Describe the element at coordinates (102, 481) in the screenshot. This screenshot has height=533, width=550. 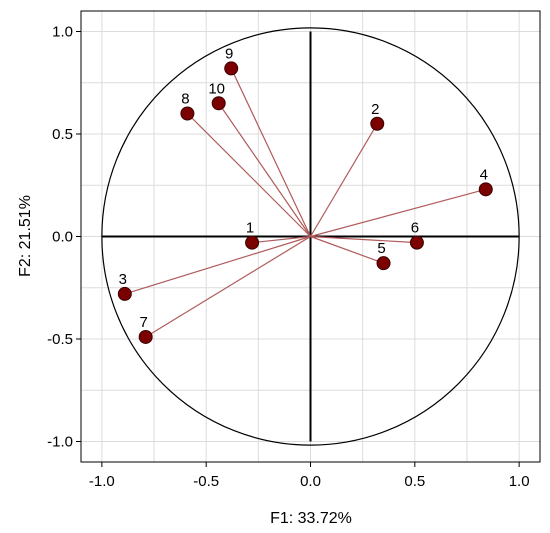
I see `x-tick-label: -1.0` at that location.